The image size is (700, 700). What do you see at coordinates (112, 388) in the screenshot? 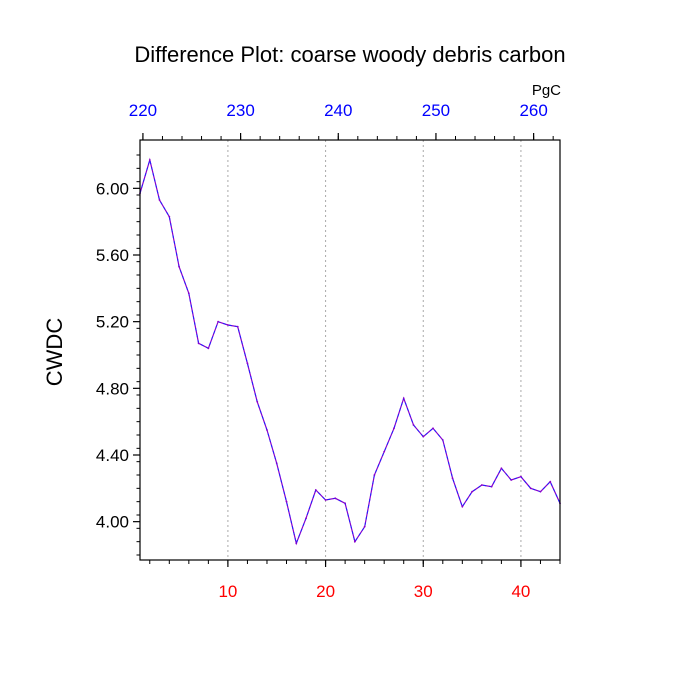
I see `y-tick-label: 4.80` at bounding box center [112, 388].